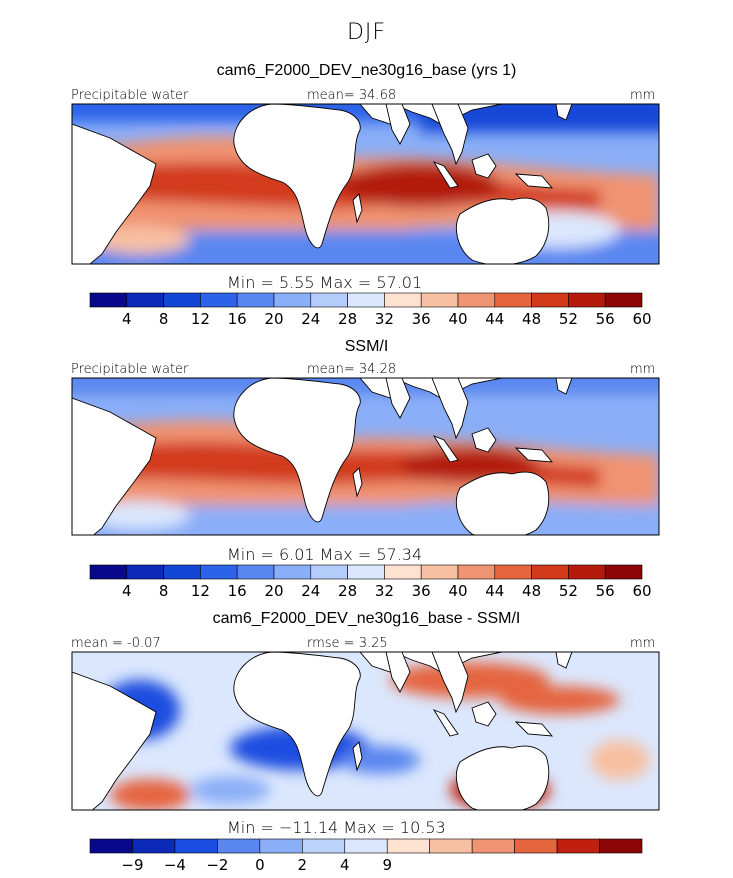 This screenshot has width=733, height=878. Describe the element at coordinates (366, 856) in the screenshot. I see `colorbar-diff: −9 −4 −2 0 2 4 9` at that location.